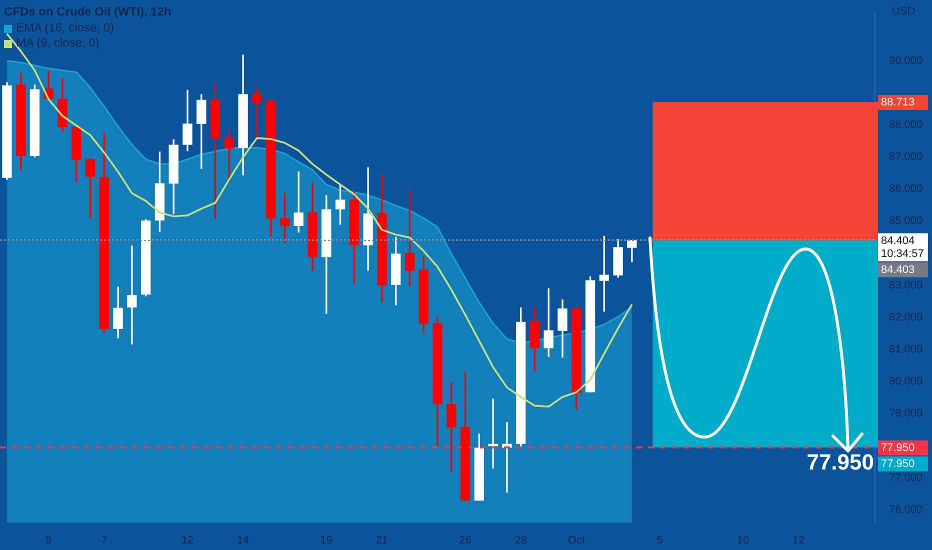 This screenshot has height=550, width=932. Describe the element at coordinates (898, 464) in the screenshot. I see `band-label: 77.950` at that location.